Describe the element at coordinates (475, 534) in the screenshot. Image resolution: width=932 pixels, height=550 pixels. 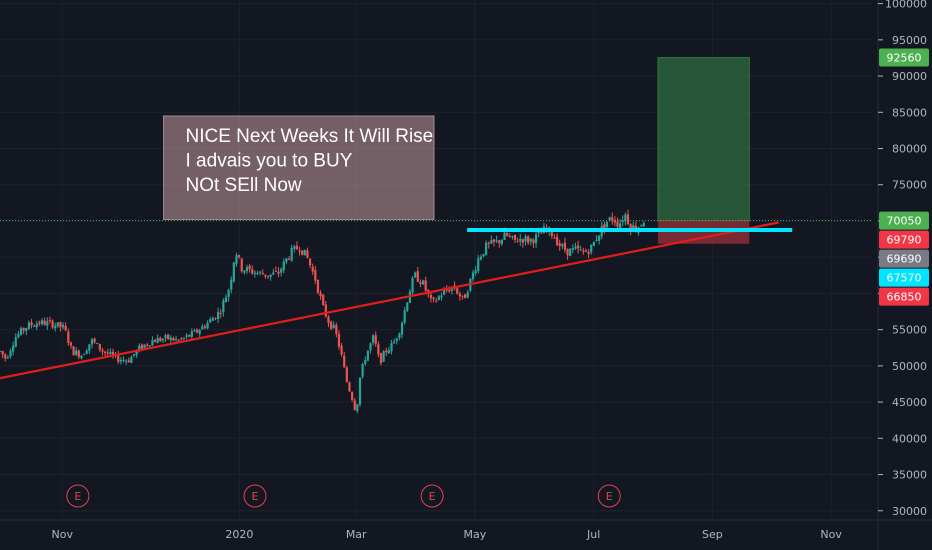
I see `time-tick-label: May` at that location.